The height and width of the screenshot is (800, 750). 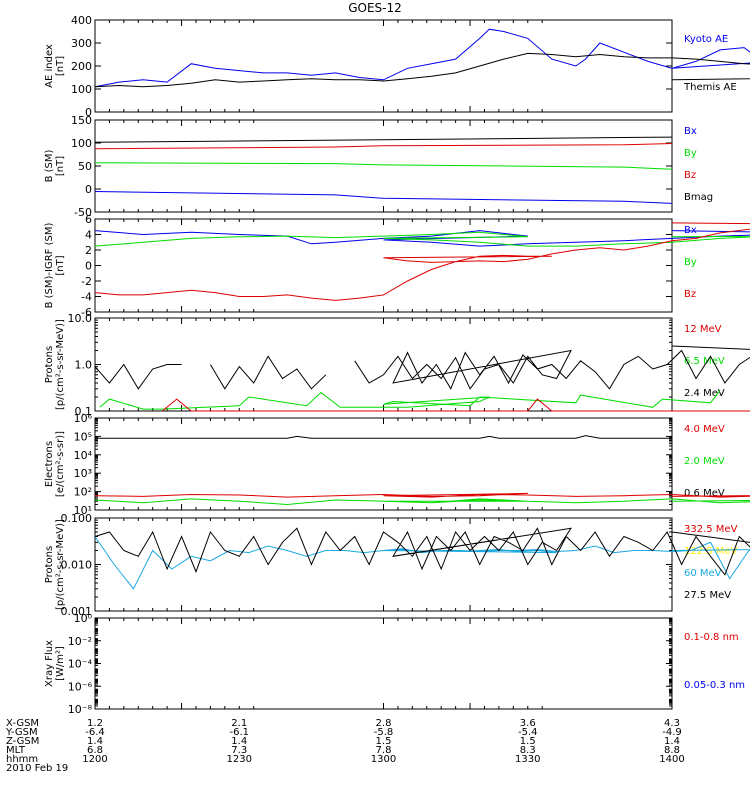 What do you see at coordinates (81, 120) in the screenshot?
I see `y-tick-label: 150` at bounding box center [81, 120].